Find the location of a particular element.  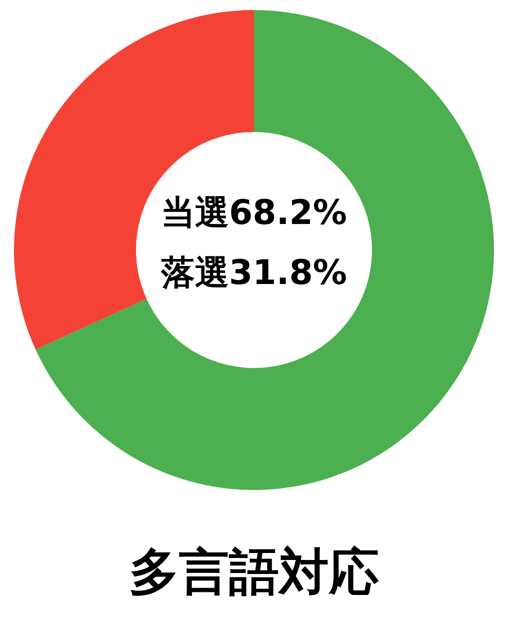

text: 多言語対応 is located at coordinates (254, 572).